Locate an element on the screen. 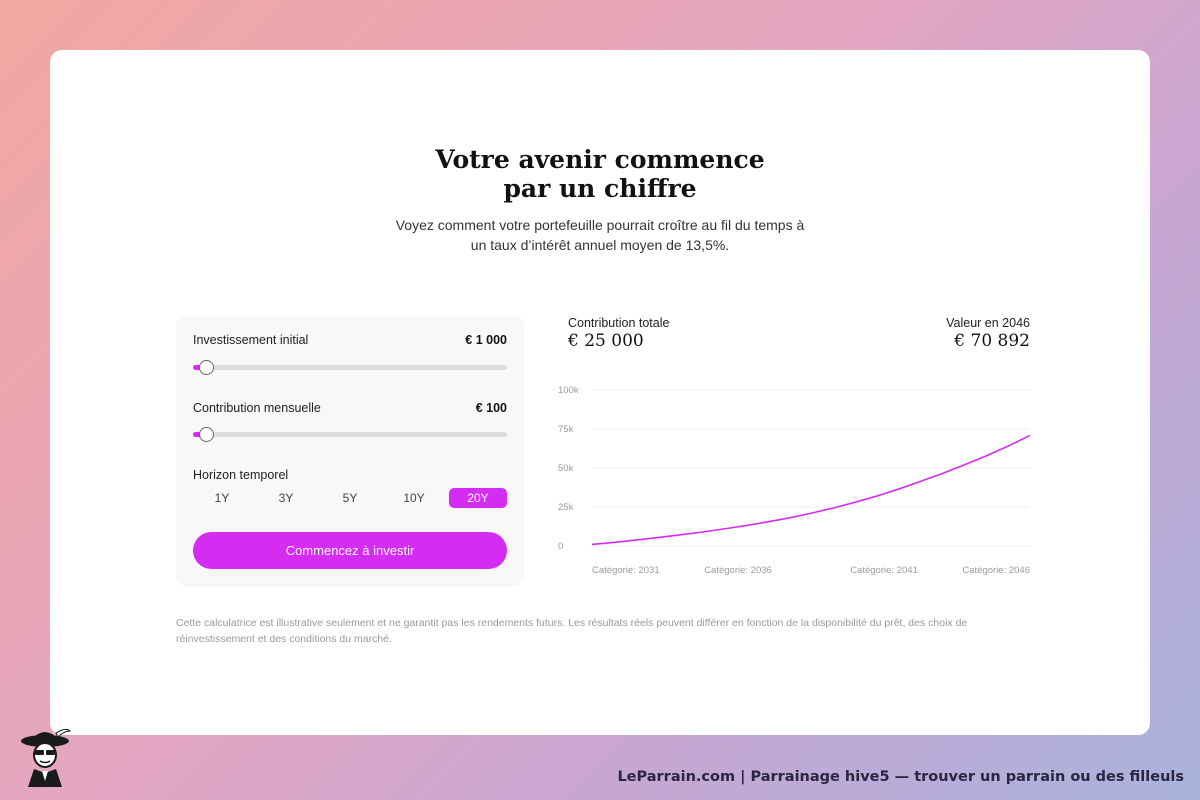 This screenshot has height=800, width=1200. x-tick-label: Catégorie: 2036 is located at coordinates (738, 570).